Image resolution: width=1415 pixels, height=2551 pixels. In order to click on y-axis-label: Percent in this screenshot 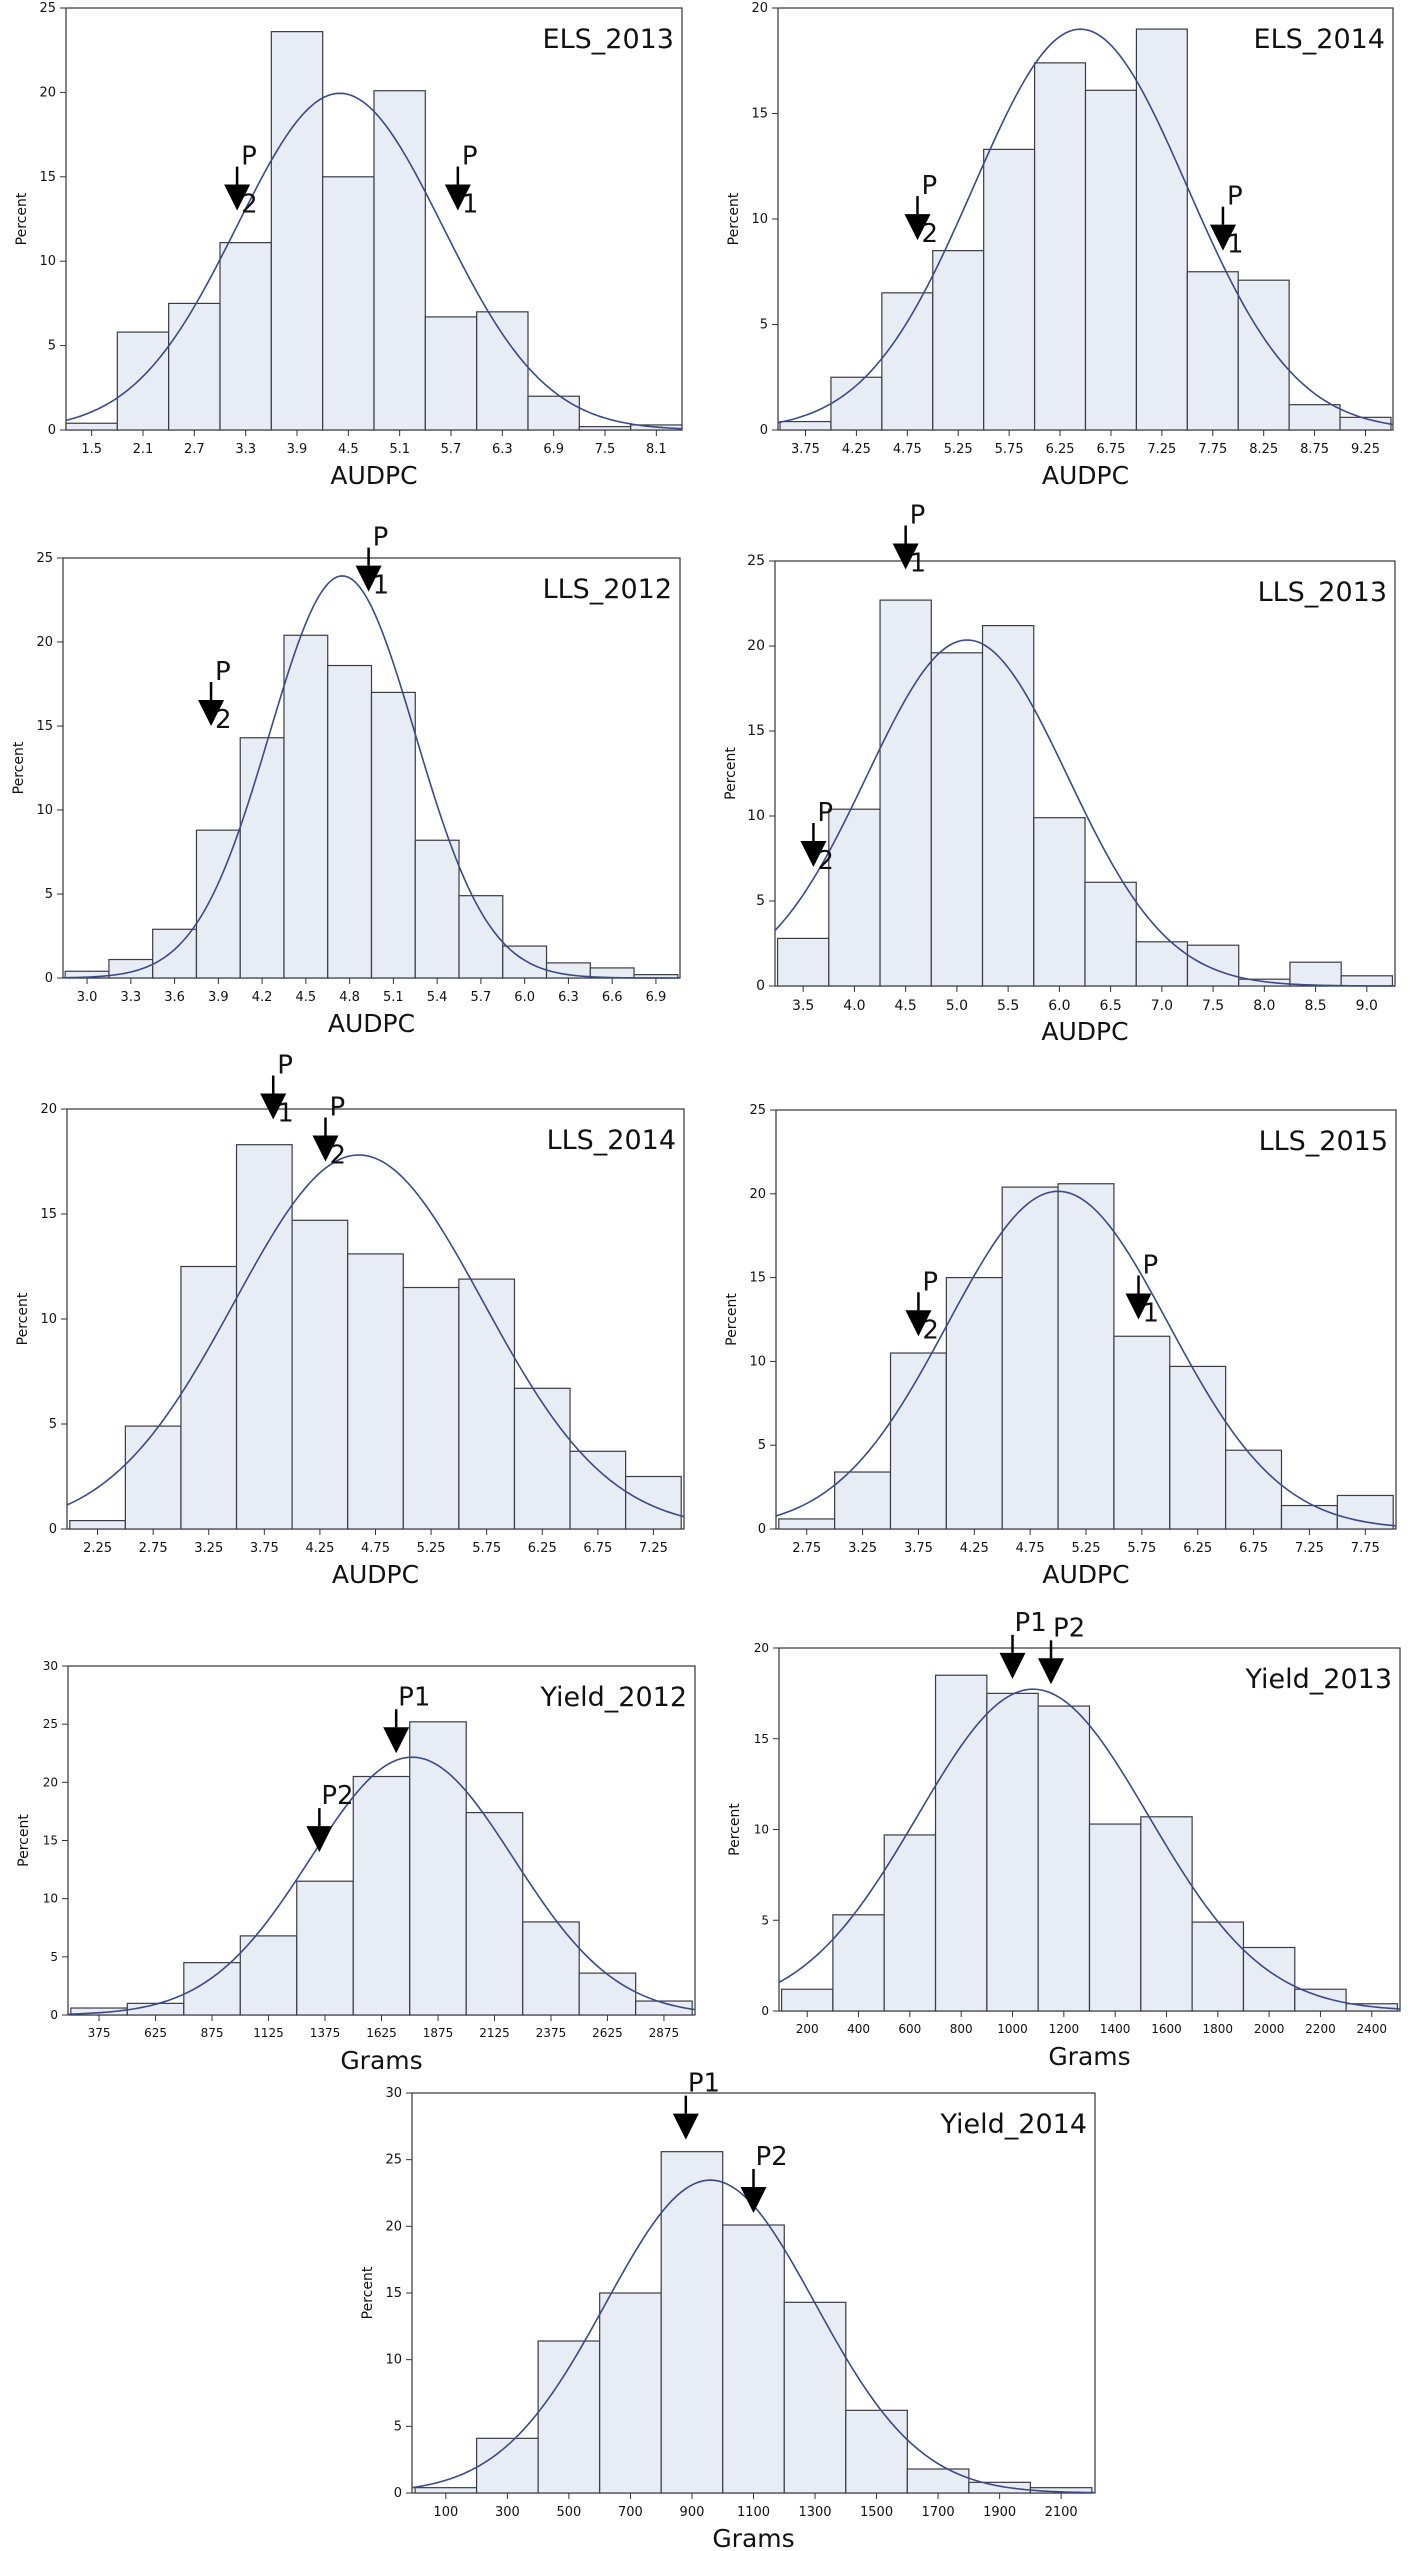, I will do `click(735, 1829)`.